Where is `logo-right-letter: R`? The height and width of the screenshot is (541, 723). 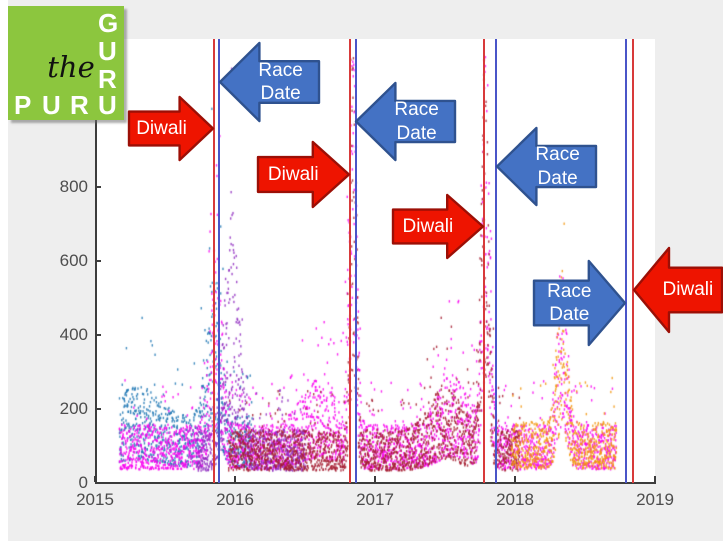 logo-right-letter: R is located at coordinates (107, 79).